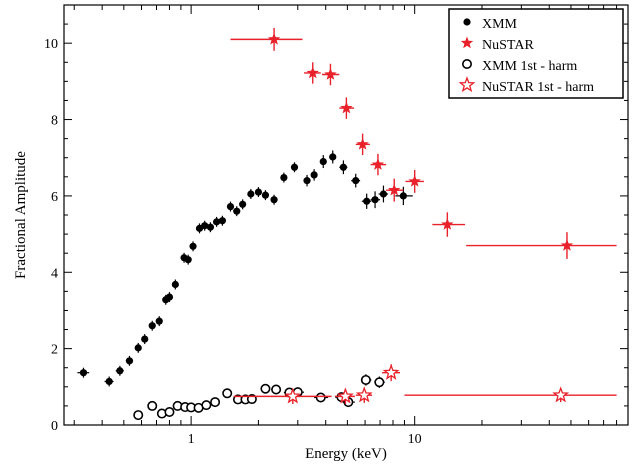  Describe the element at coordinates (508, 45) in the screenshot. I see `legend-label-nustar: NuSTAR` at that location.